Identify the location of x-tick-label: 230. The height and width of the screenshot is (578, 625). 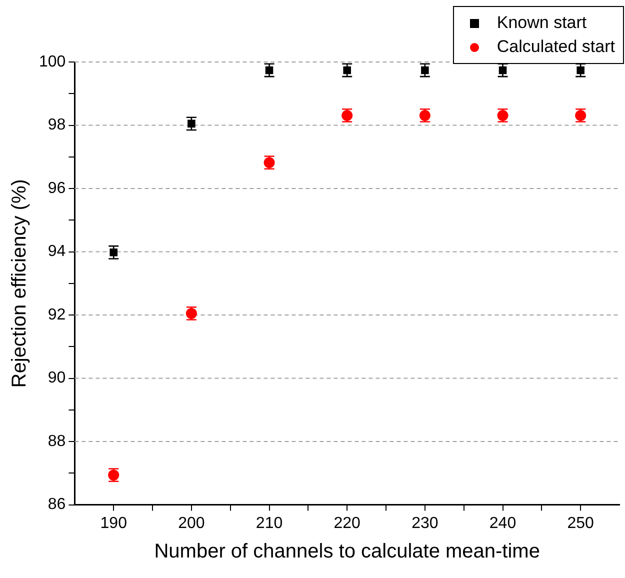
(425, 523).